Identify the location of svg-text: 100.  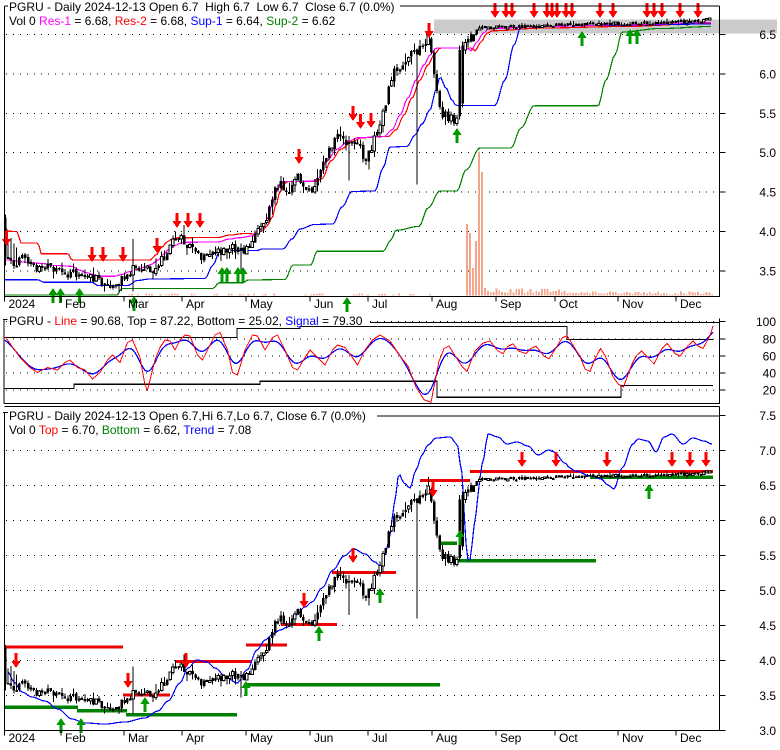
(766, 322).